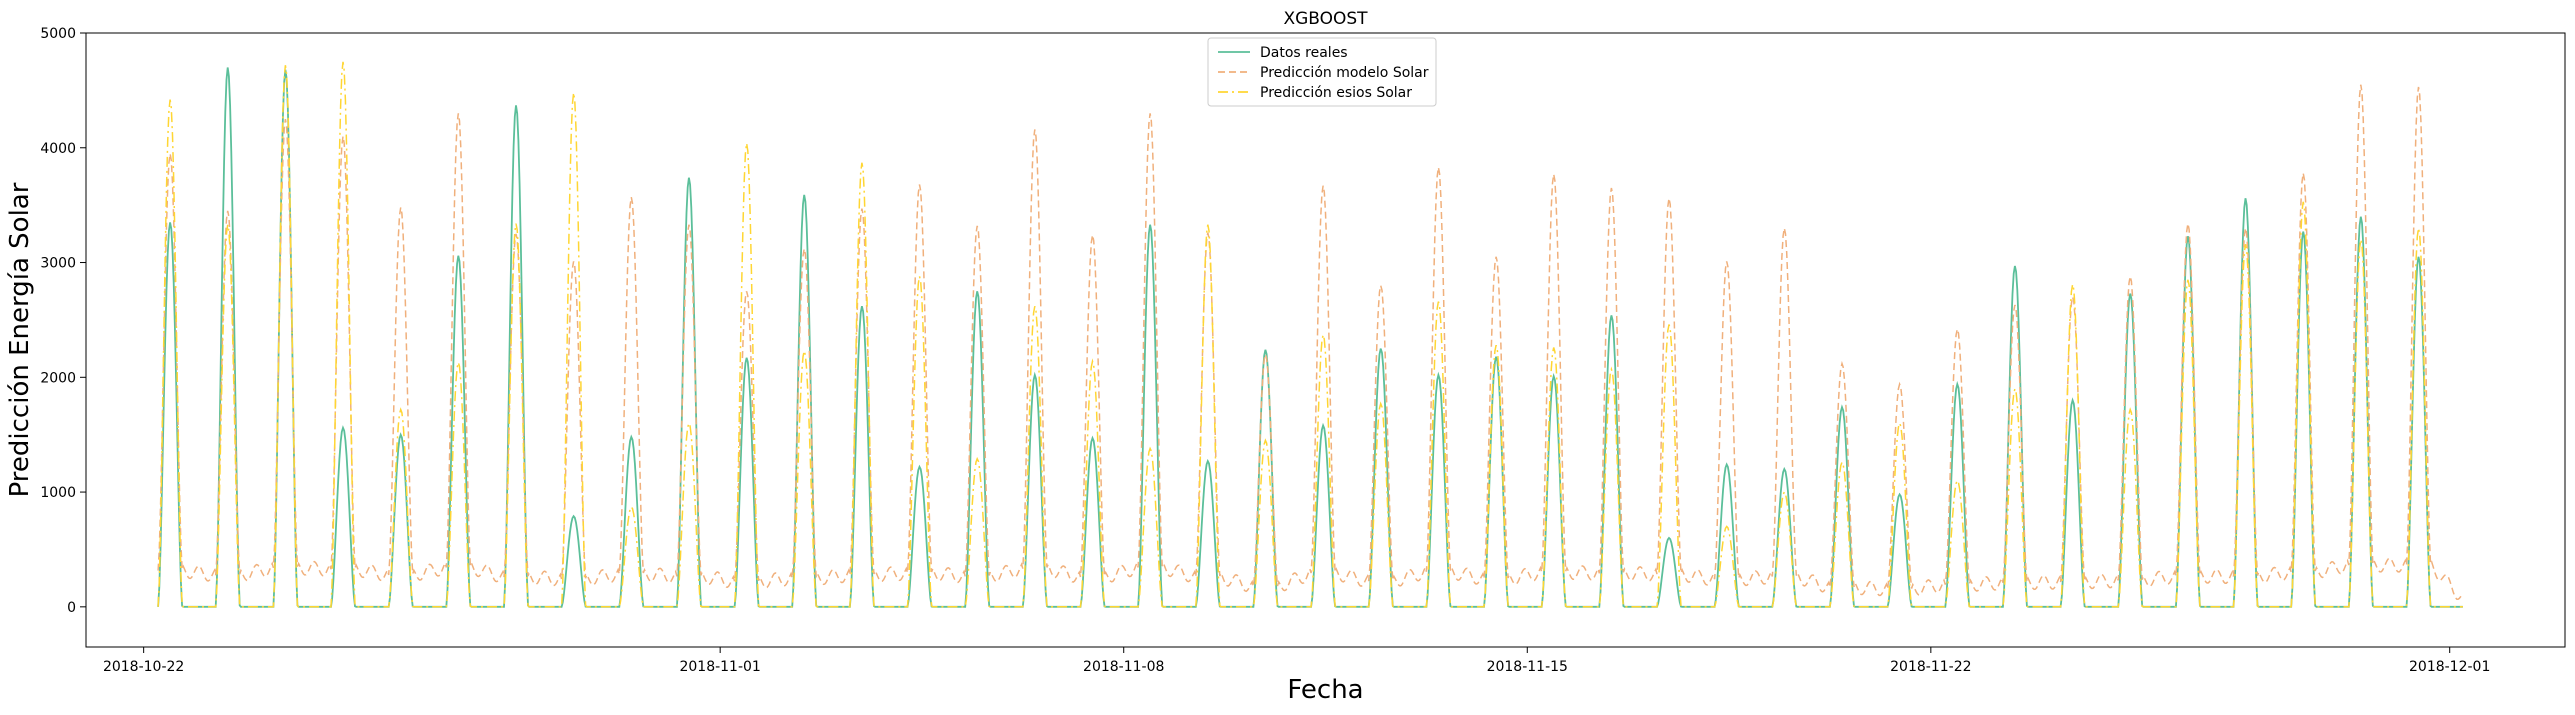  What do you see at coordinates (71, 608) in the screenshot?
I see `y-tick-label: 0` at bounding box center [71, 608].